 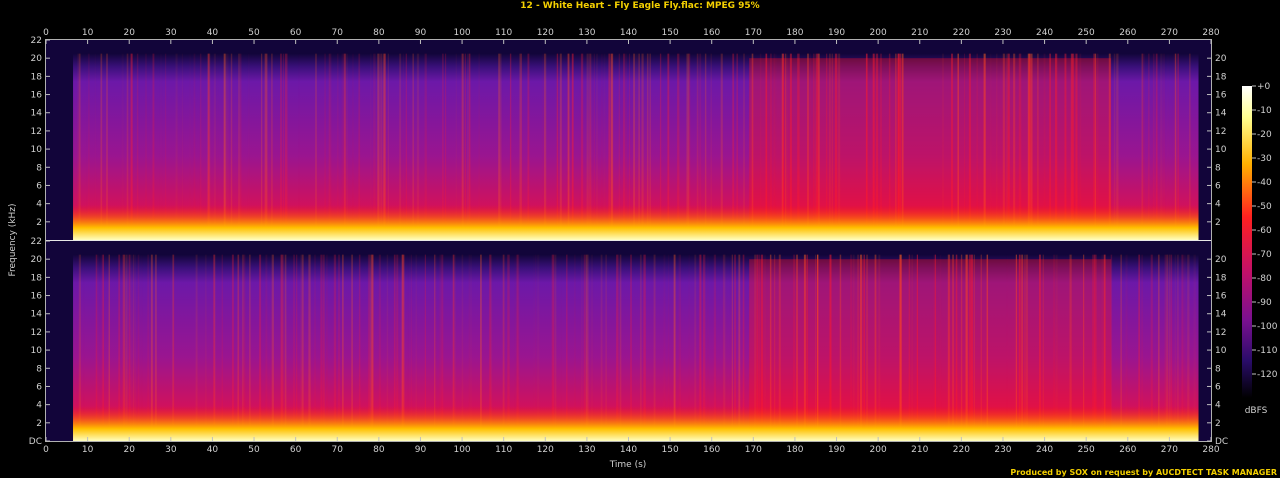 I want to click on y-tick-label: 2, so click(x=39, y=223).